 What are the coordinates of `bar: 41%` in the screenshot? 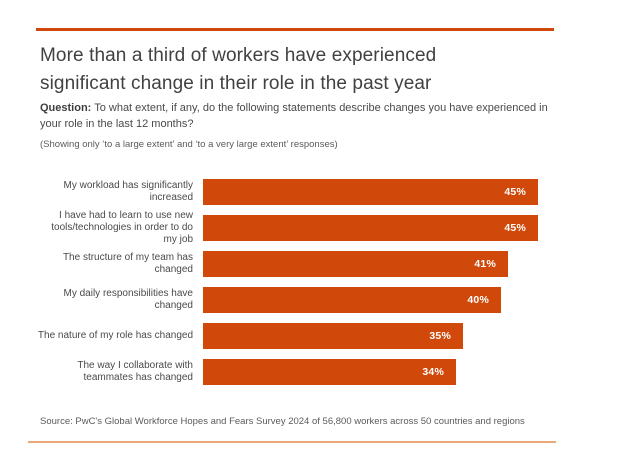 It's located at (355, 264).